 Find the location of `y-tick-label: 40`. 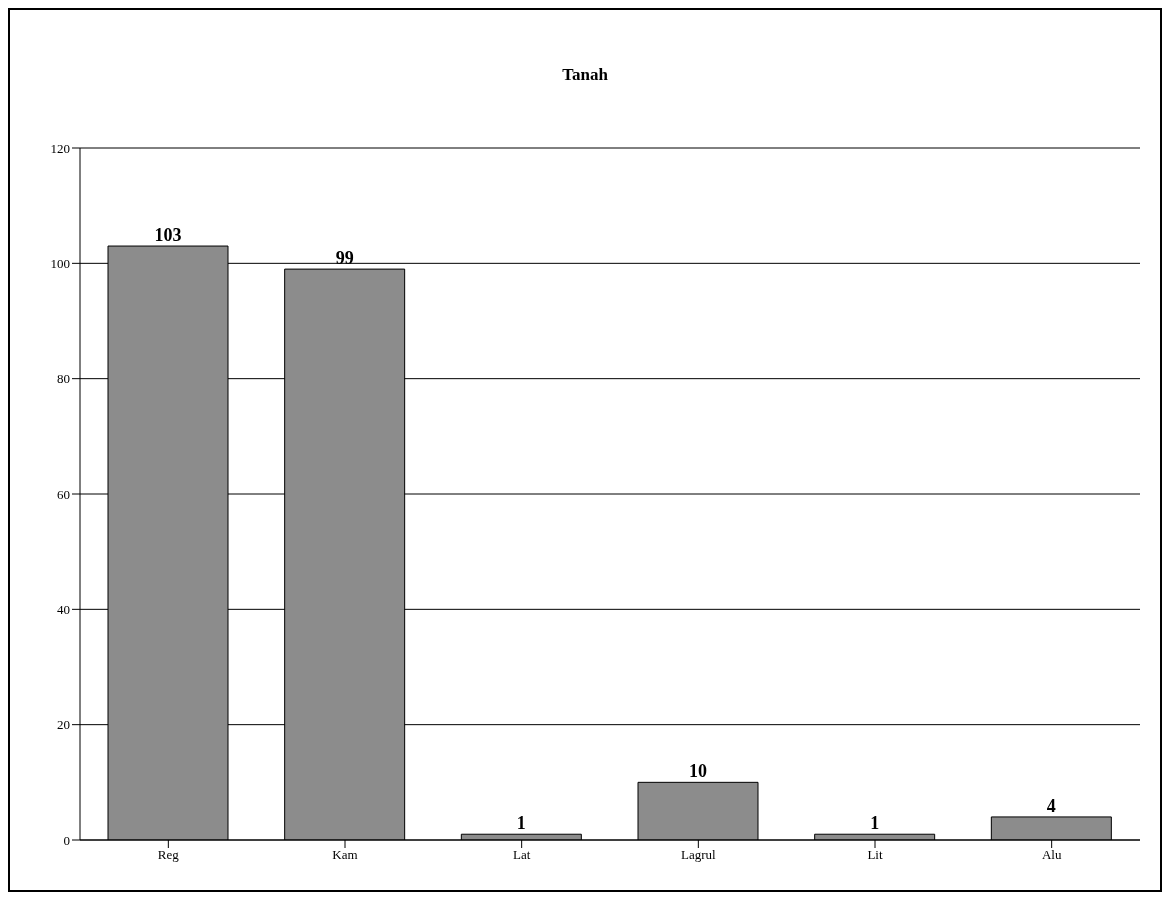

y-tick-label: 40 is located at coordinates (63, 609).